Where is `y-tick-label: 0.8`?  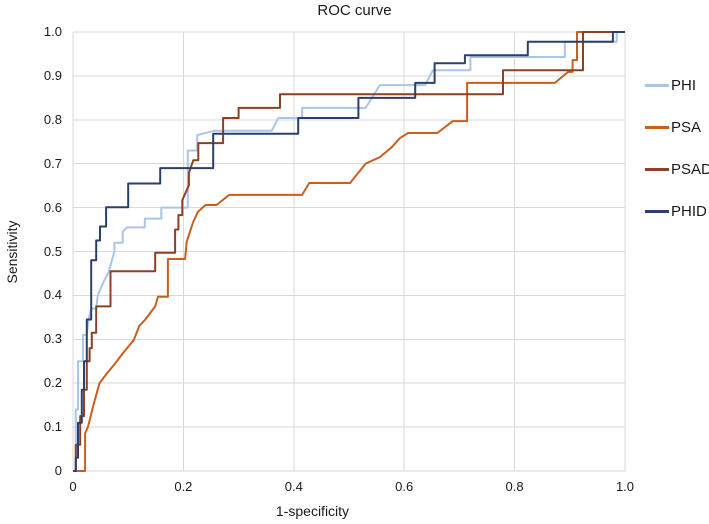 y-tick-label: 0.8 is located at coordinates (52, 119).